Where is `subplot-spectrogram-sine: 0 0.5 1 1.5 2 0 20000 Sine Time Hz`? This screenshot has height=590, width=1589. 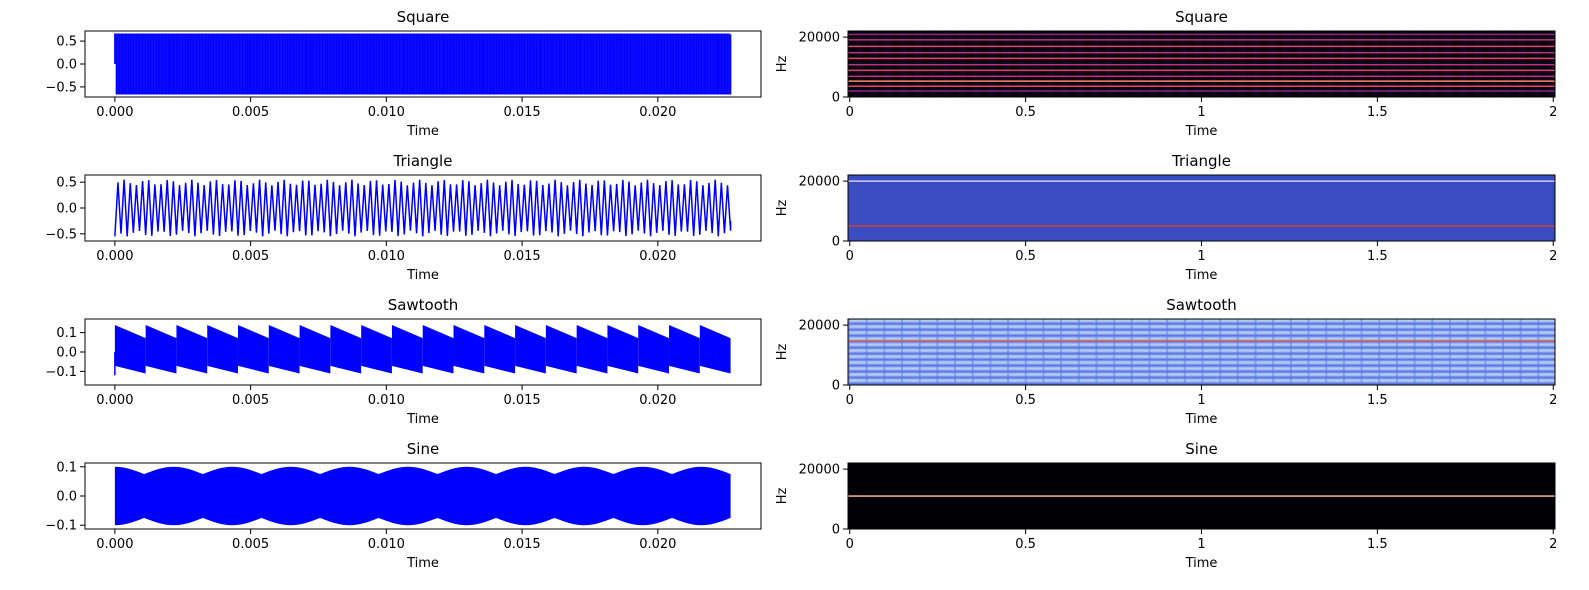
subplot-spectrogram-sine: 0 0.5 1 1.5 2 0 20000 Sine Time Hz is located at coordinates (1166, 505).